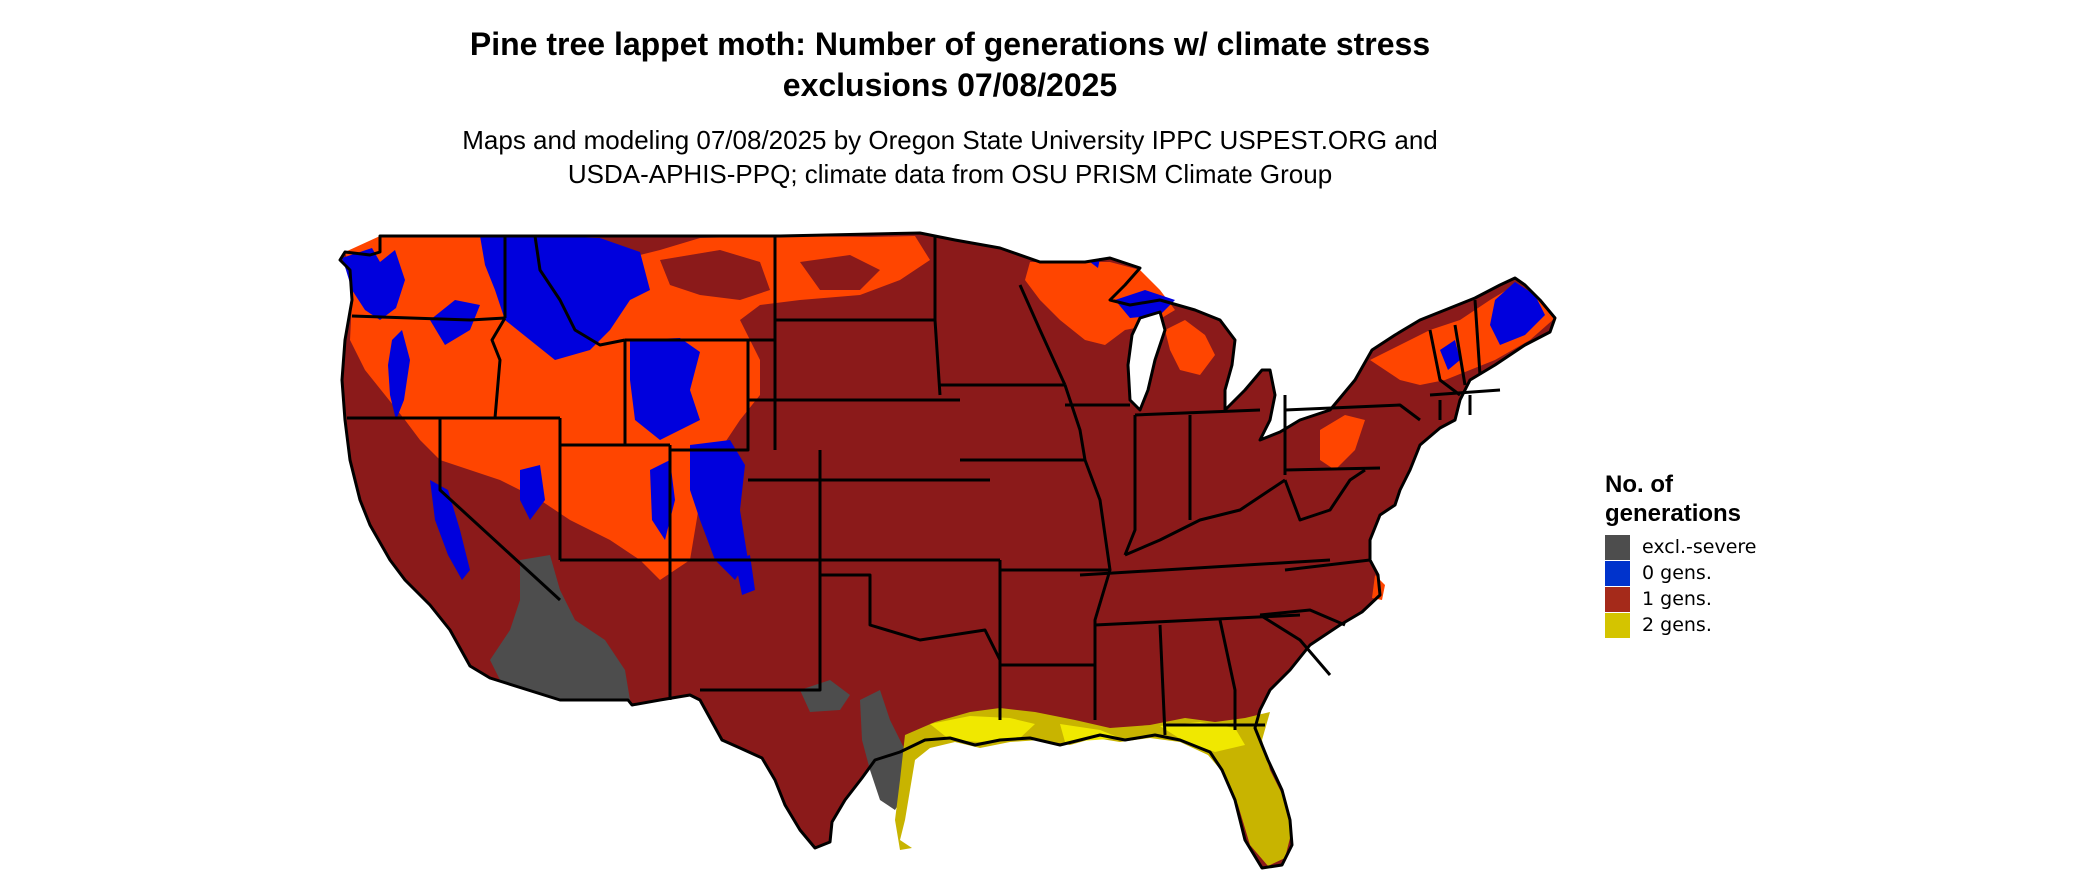 This screenshot has height=892, width=2100. What do you see at coordinates (532, 492) in the screenshot?
I see `zero-gens-nevada` at bounding box center [532, 492].